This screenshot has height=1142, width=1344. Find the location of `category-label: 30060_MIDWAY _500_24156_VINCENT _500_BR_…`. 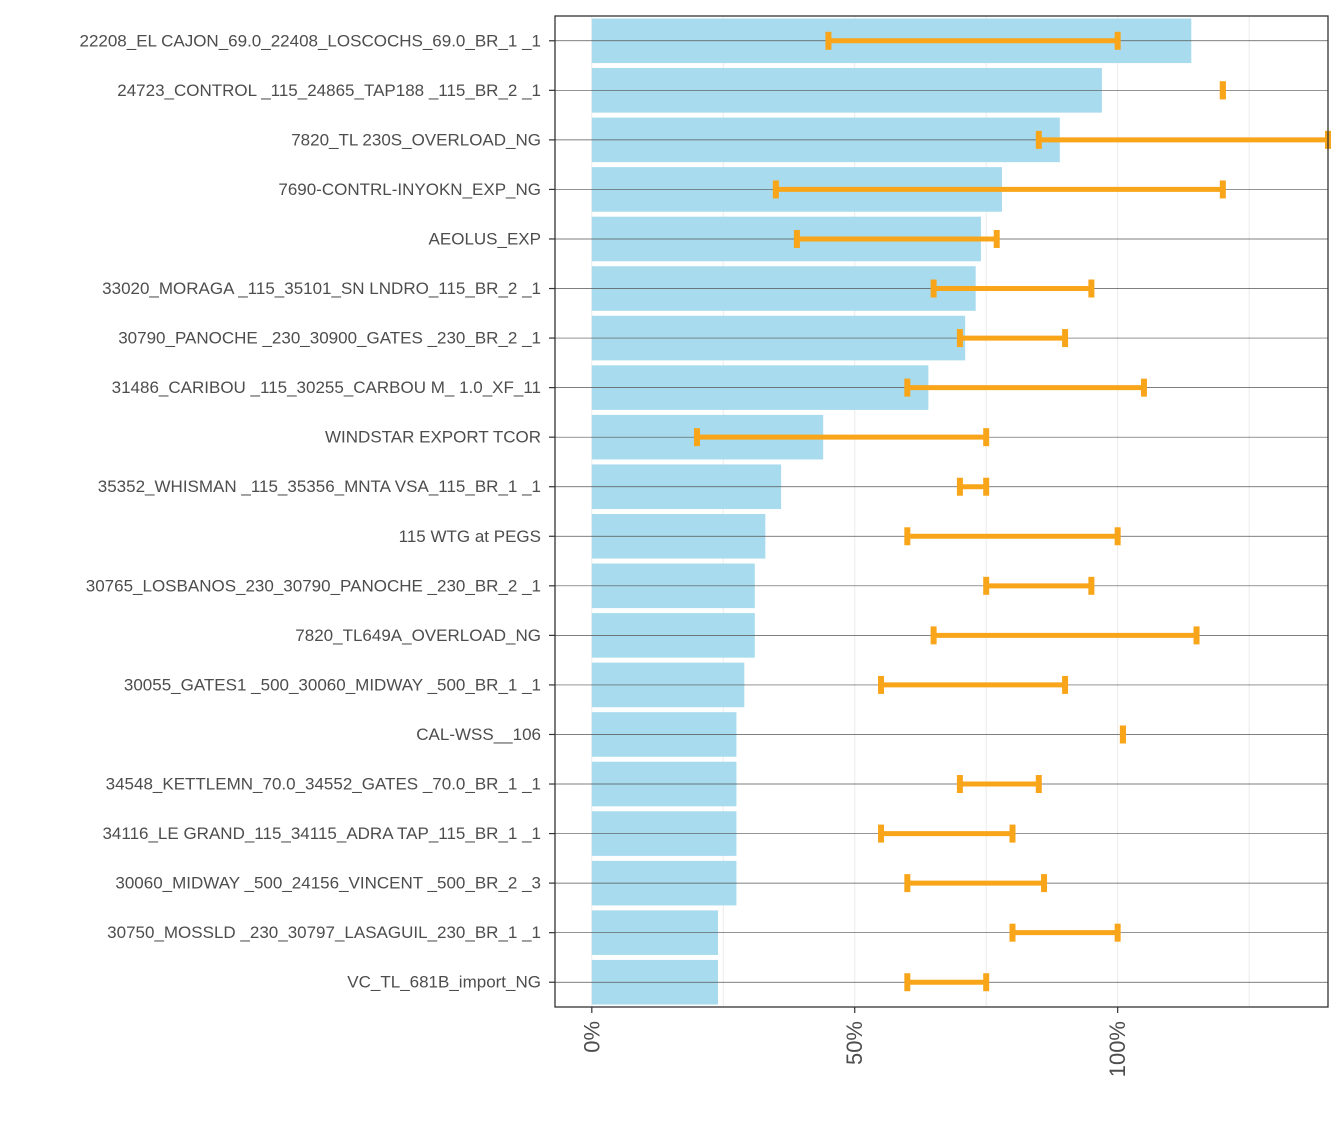

category-label: 30060_MIDWAY _500_24156_VINCENT _500_BR_… is located at coordinates (328, 883).